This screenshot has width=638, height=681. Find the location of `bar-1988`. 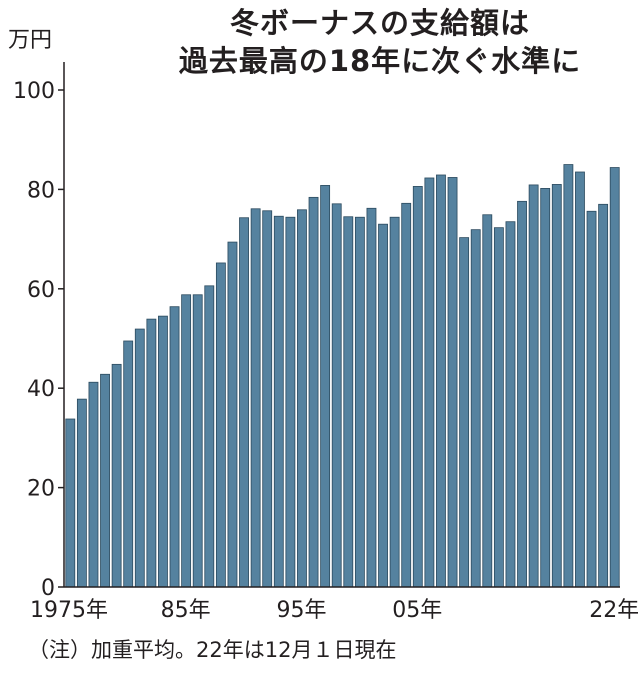

bar-1988 is located at coordinates (220, 425).